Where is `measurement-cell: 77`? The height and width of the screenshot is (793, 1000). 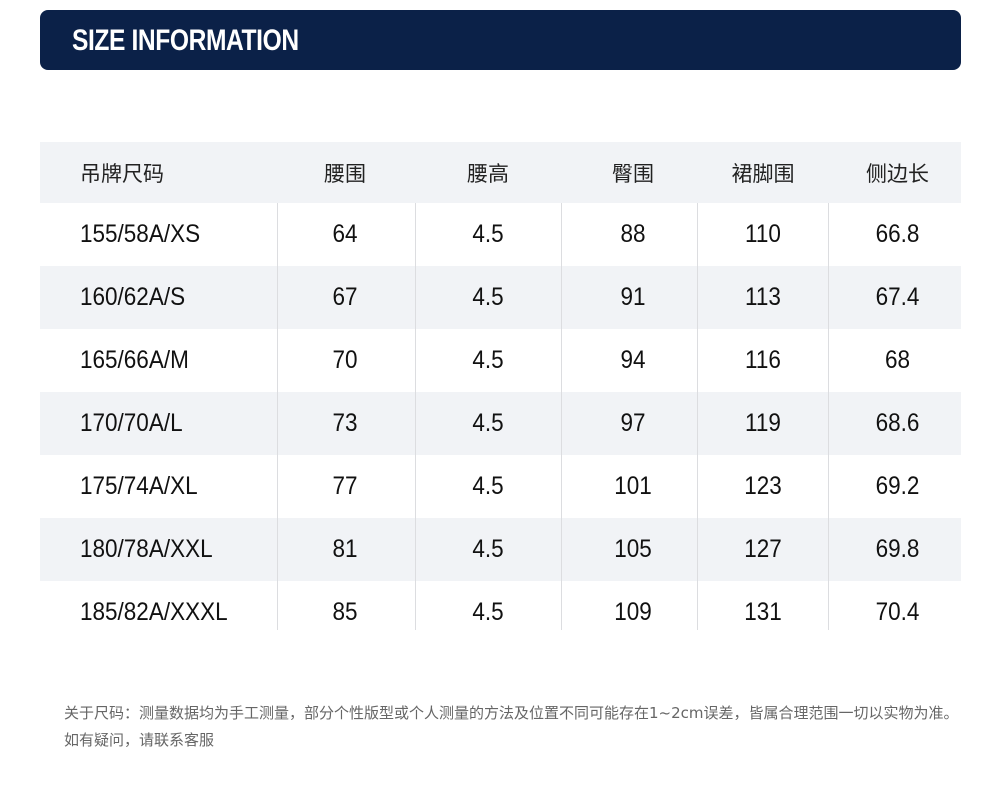
measurement-cell: 77 is located at coordinates (345, 486).